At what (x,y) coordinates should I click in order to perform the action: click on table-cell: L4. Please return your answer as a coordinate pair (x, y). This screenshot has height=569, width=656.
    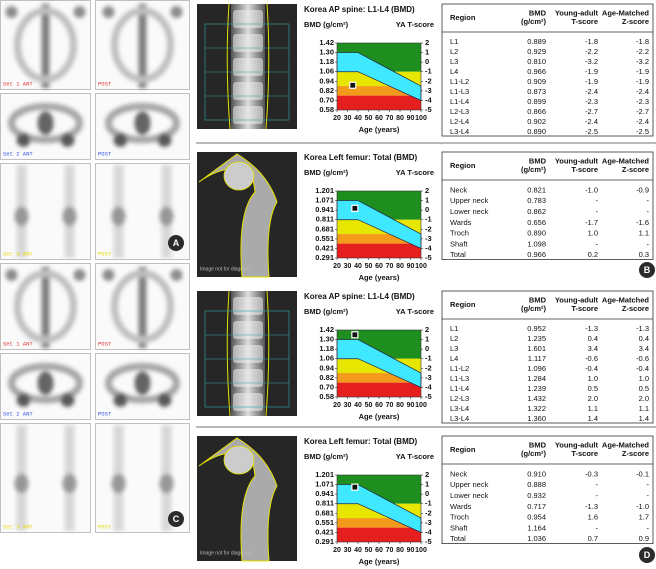
    Looking at the image, I should click on (454, 358).